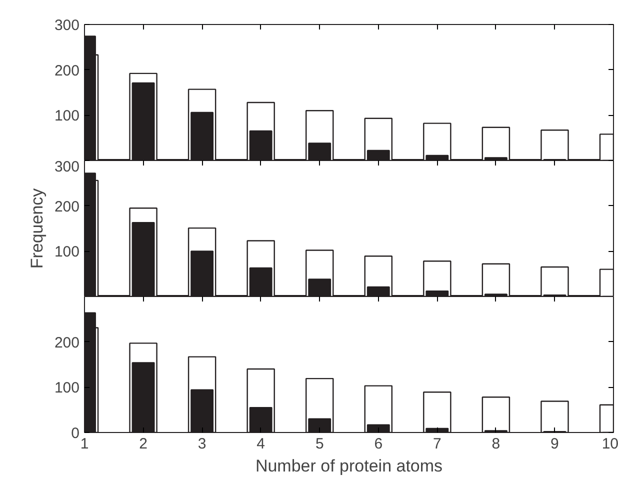  What do you see at coordinates (610, 444) in the screenshot?
I see `x-tick-label: 10` at bounding box center [610, 444].